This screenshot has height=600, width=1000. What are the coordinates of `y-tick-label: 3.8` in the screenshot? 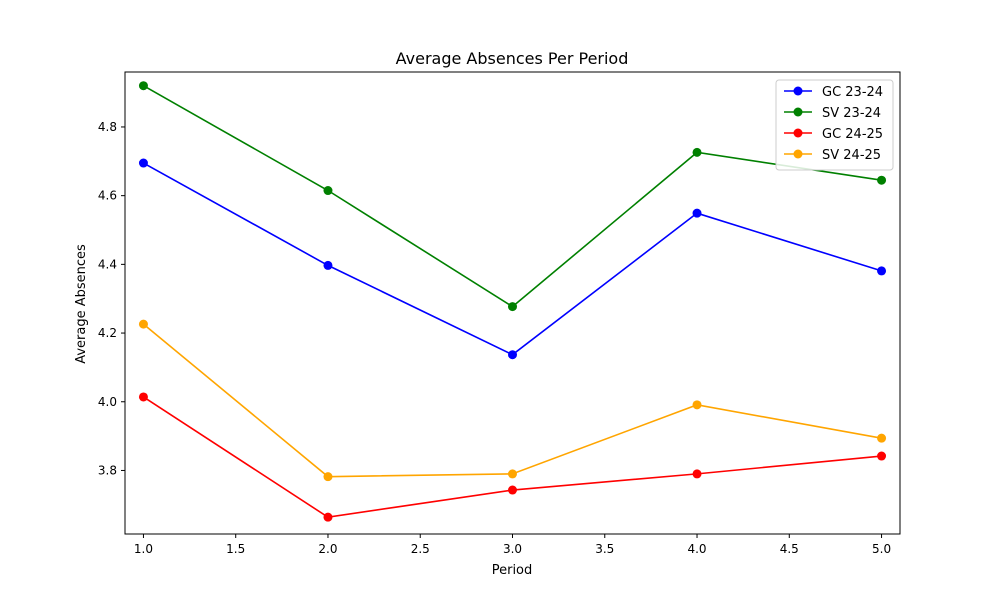 It's located at (107, 470).